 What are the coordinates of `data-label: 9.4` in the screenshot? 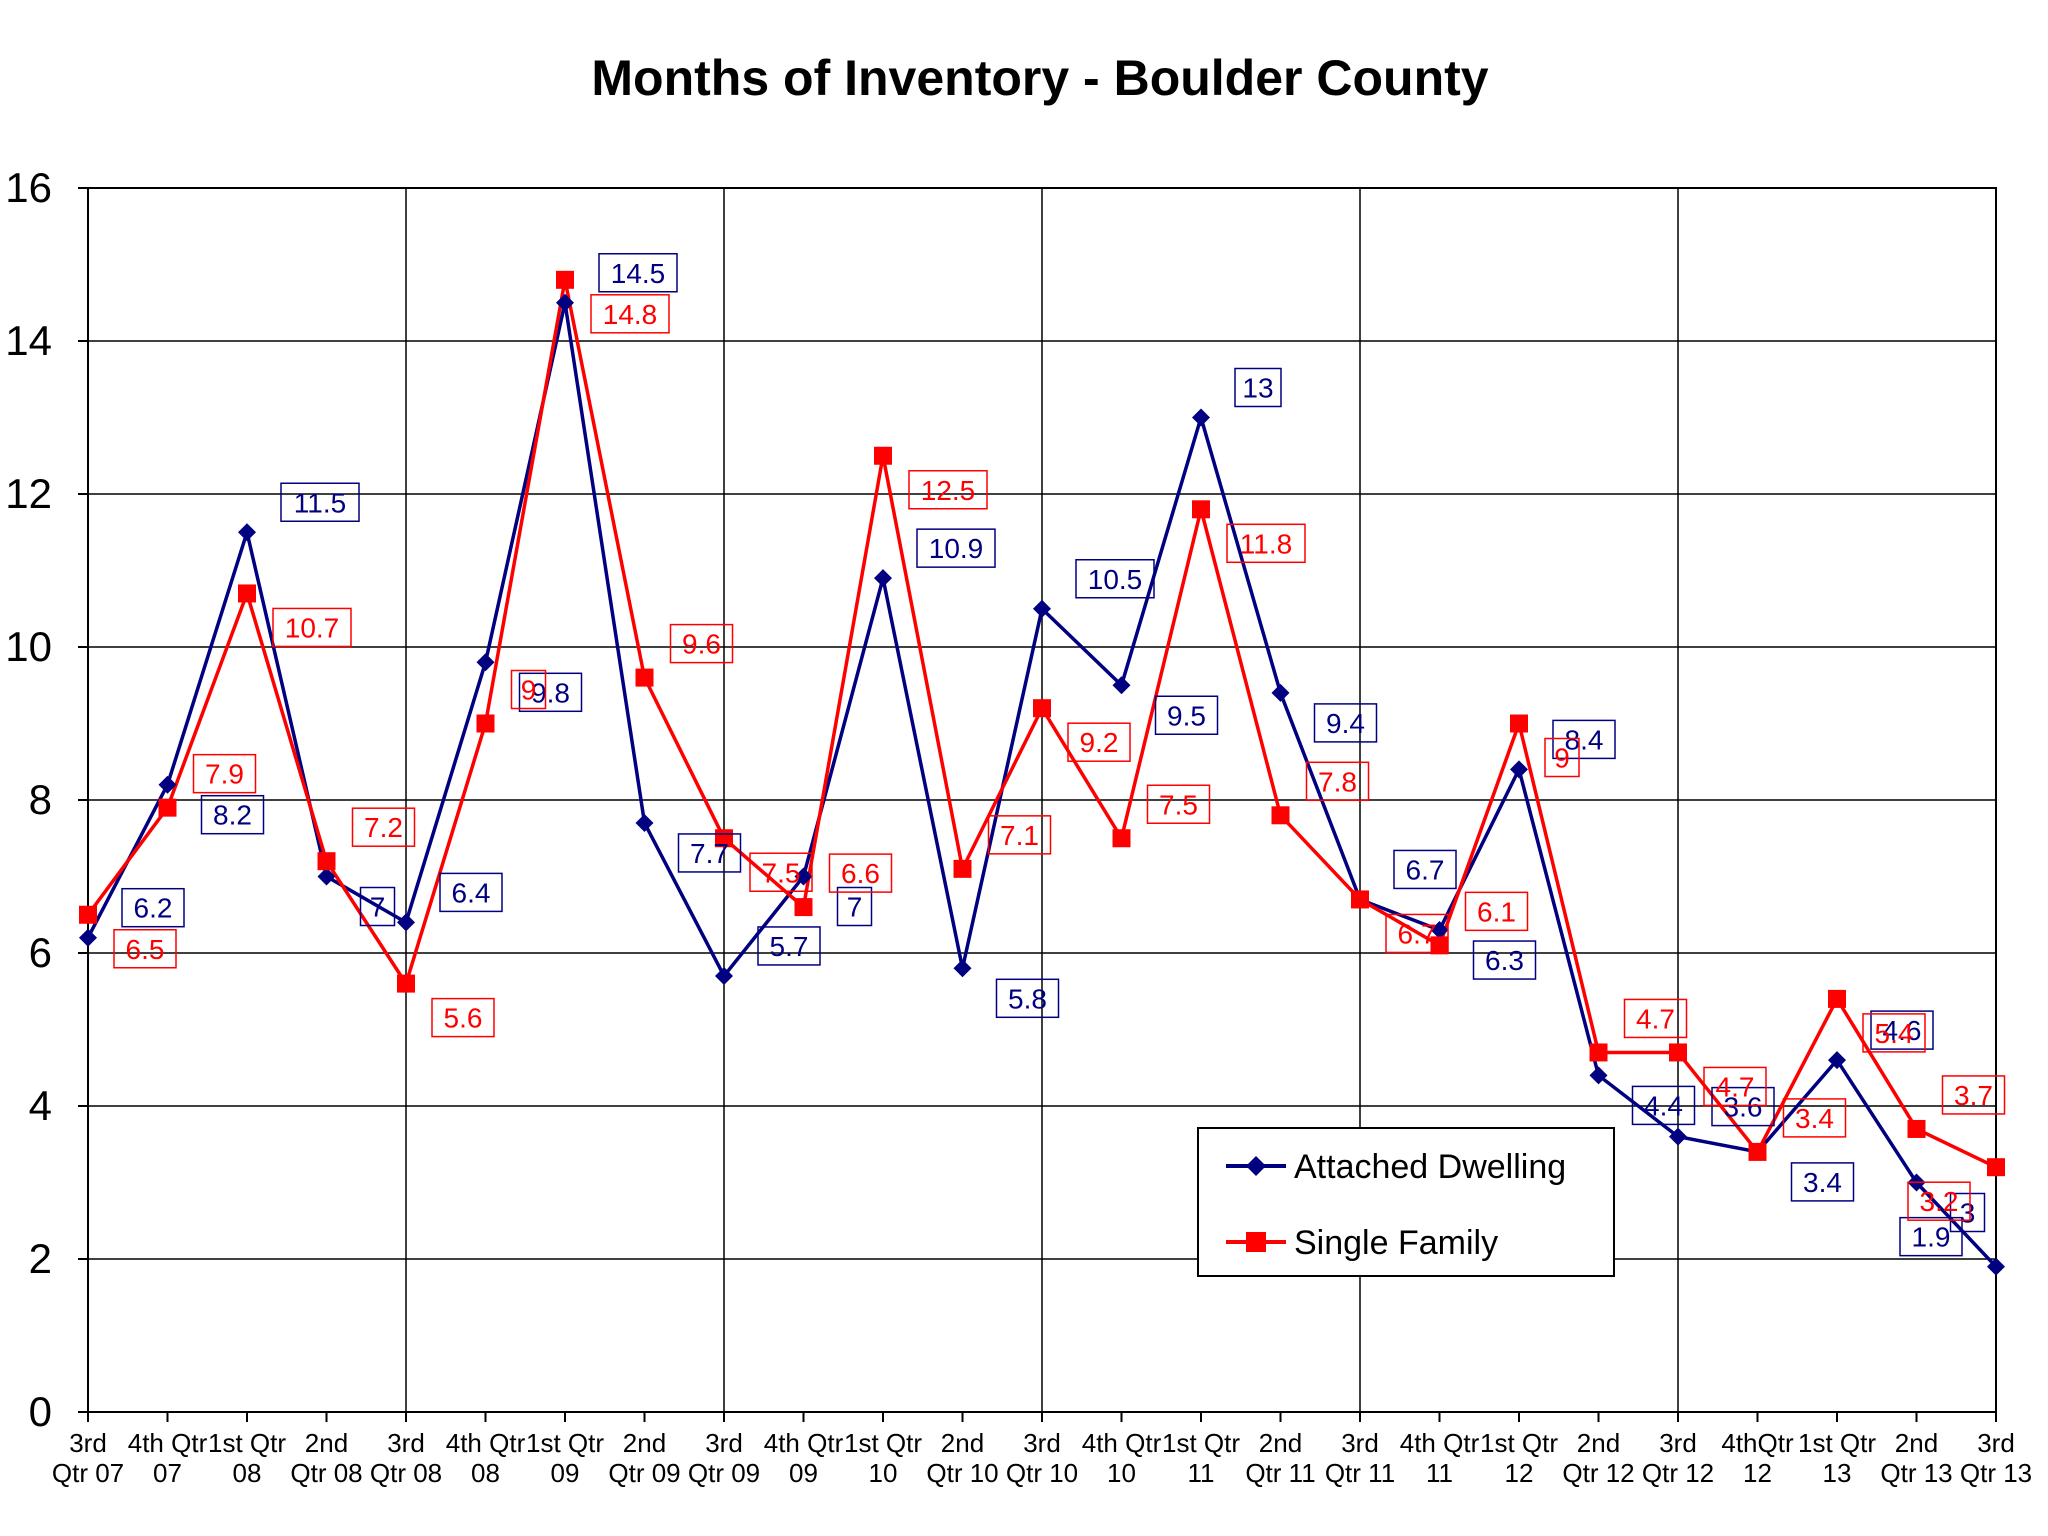 It's located at (1345, 723).